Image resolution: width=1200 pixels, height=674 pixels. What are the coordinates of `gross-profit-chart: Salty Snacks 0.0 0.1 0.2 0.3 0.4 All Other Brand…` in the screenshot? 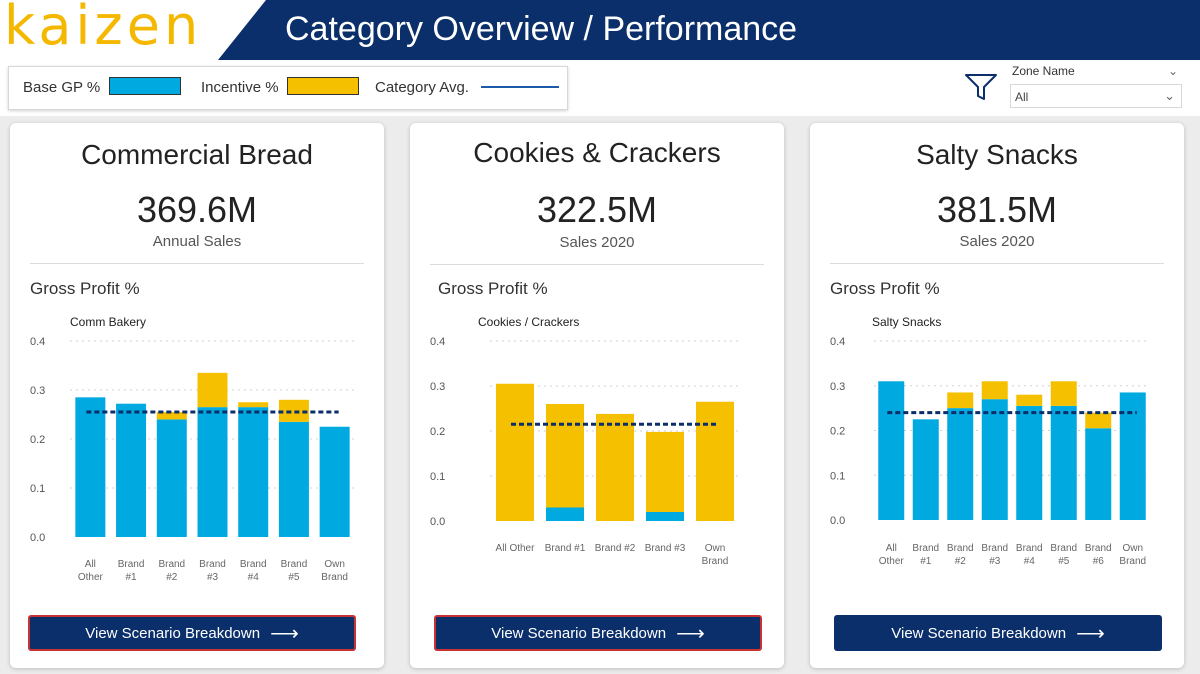 It's located at (990, 441).